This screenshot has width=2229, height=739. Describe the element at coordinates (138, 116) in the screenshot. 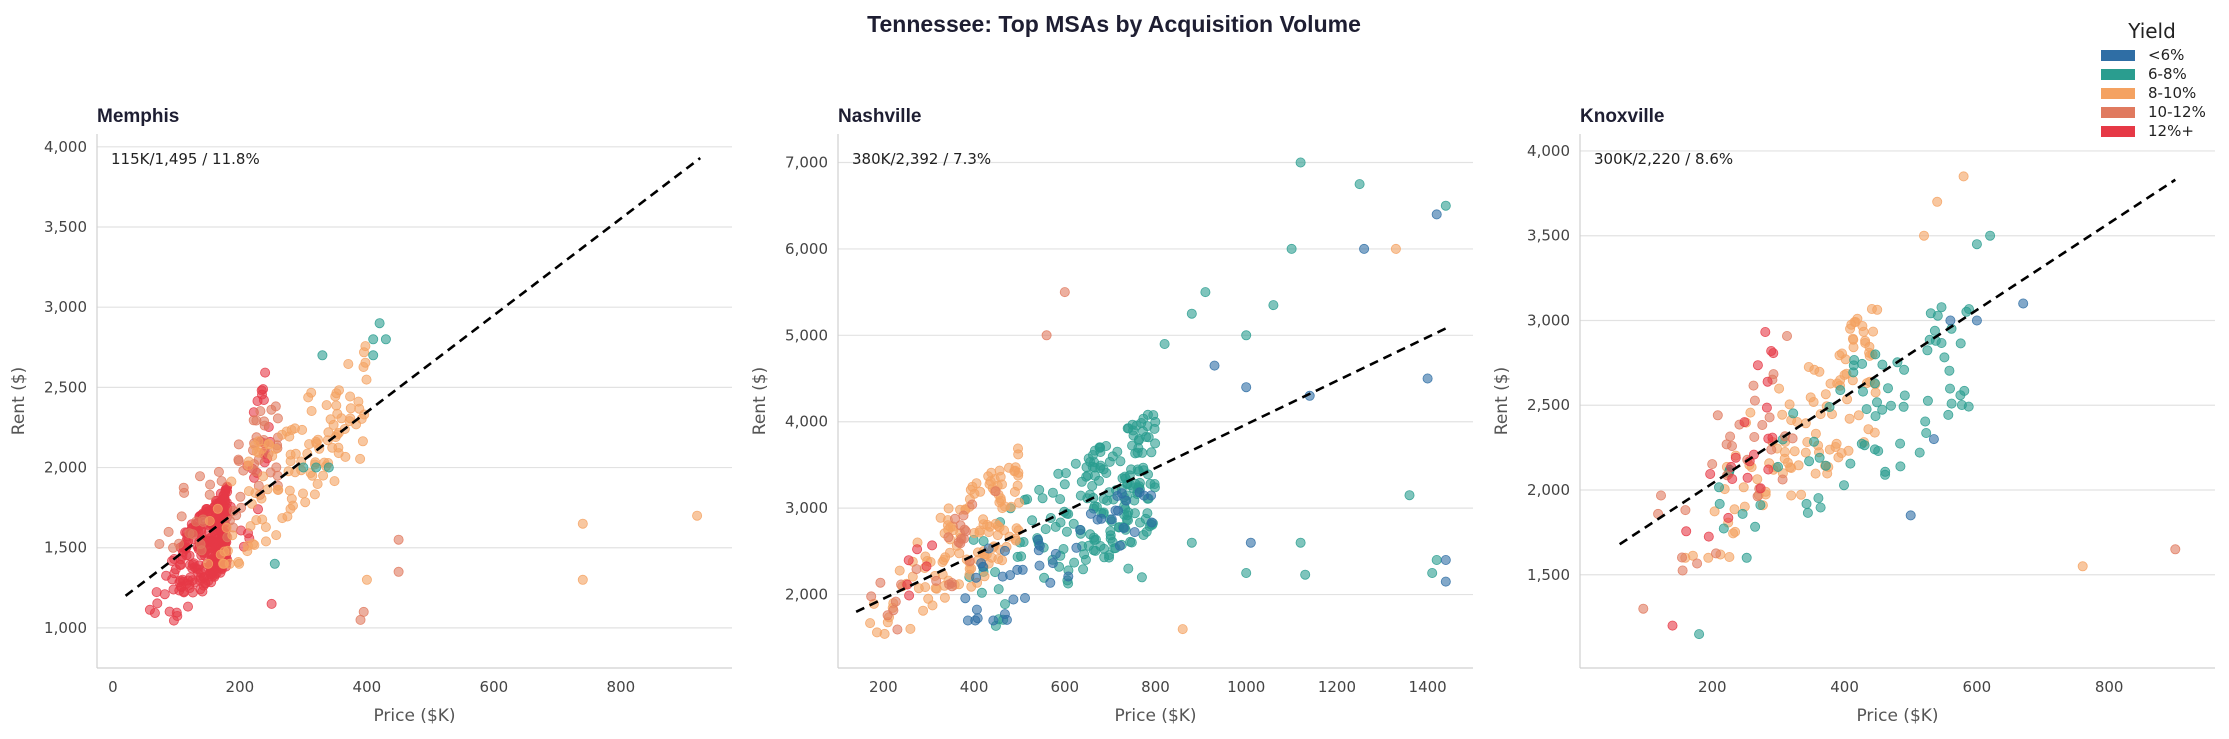

I see `panel-title: Memphis` at that location.